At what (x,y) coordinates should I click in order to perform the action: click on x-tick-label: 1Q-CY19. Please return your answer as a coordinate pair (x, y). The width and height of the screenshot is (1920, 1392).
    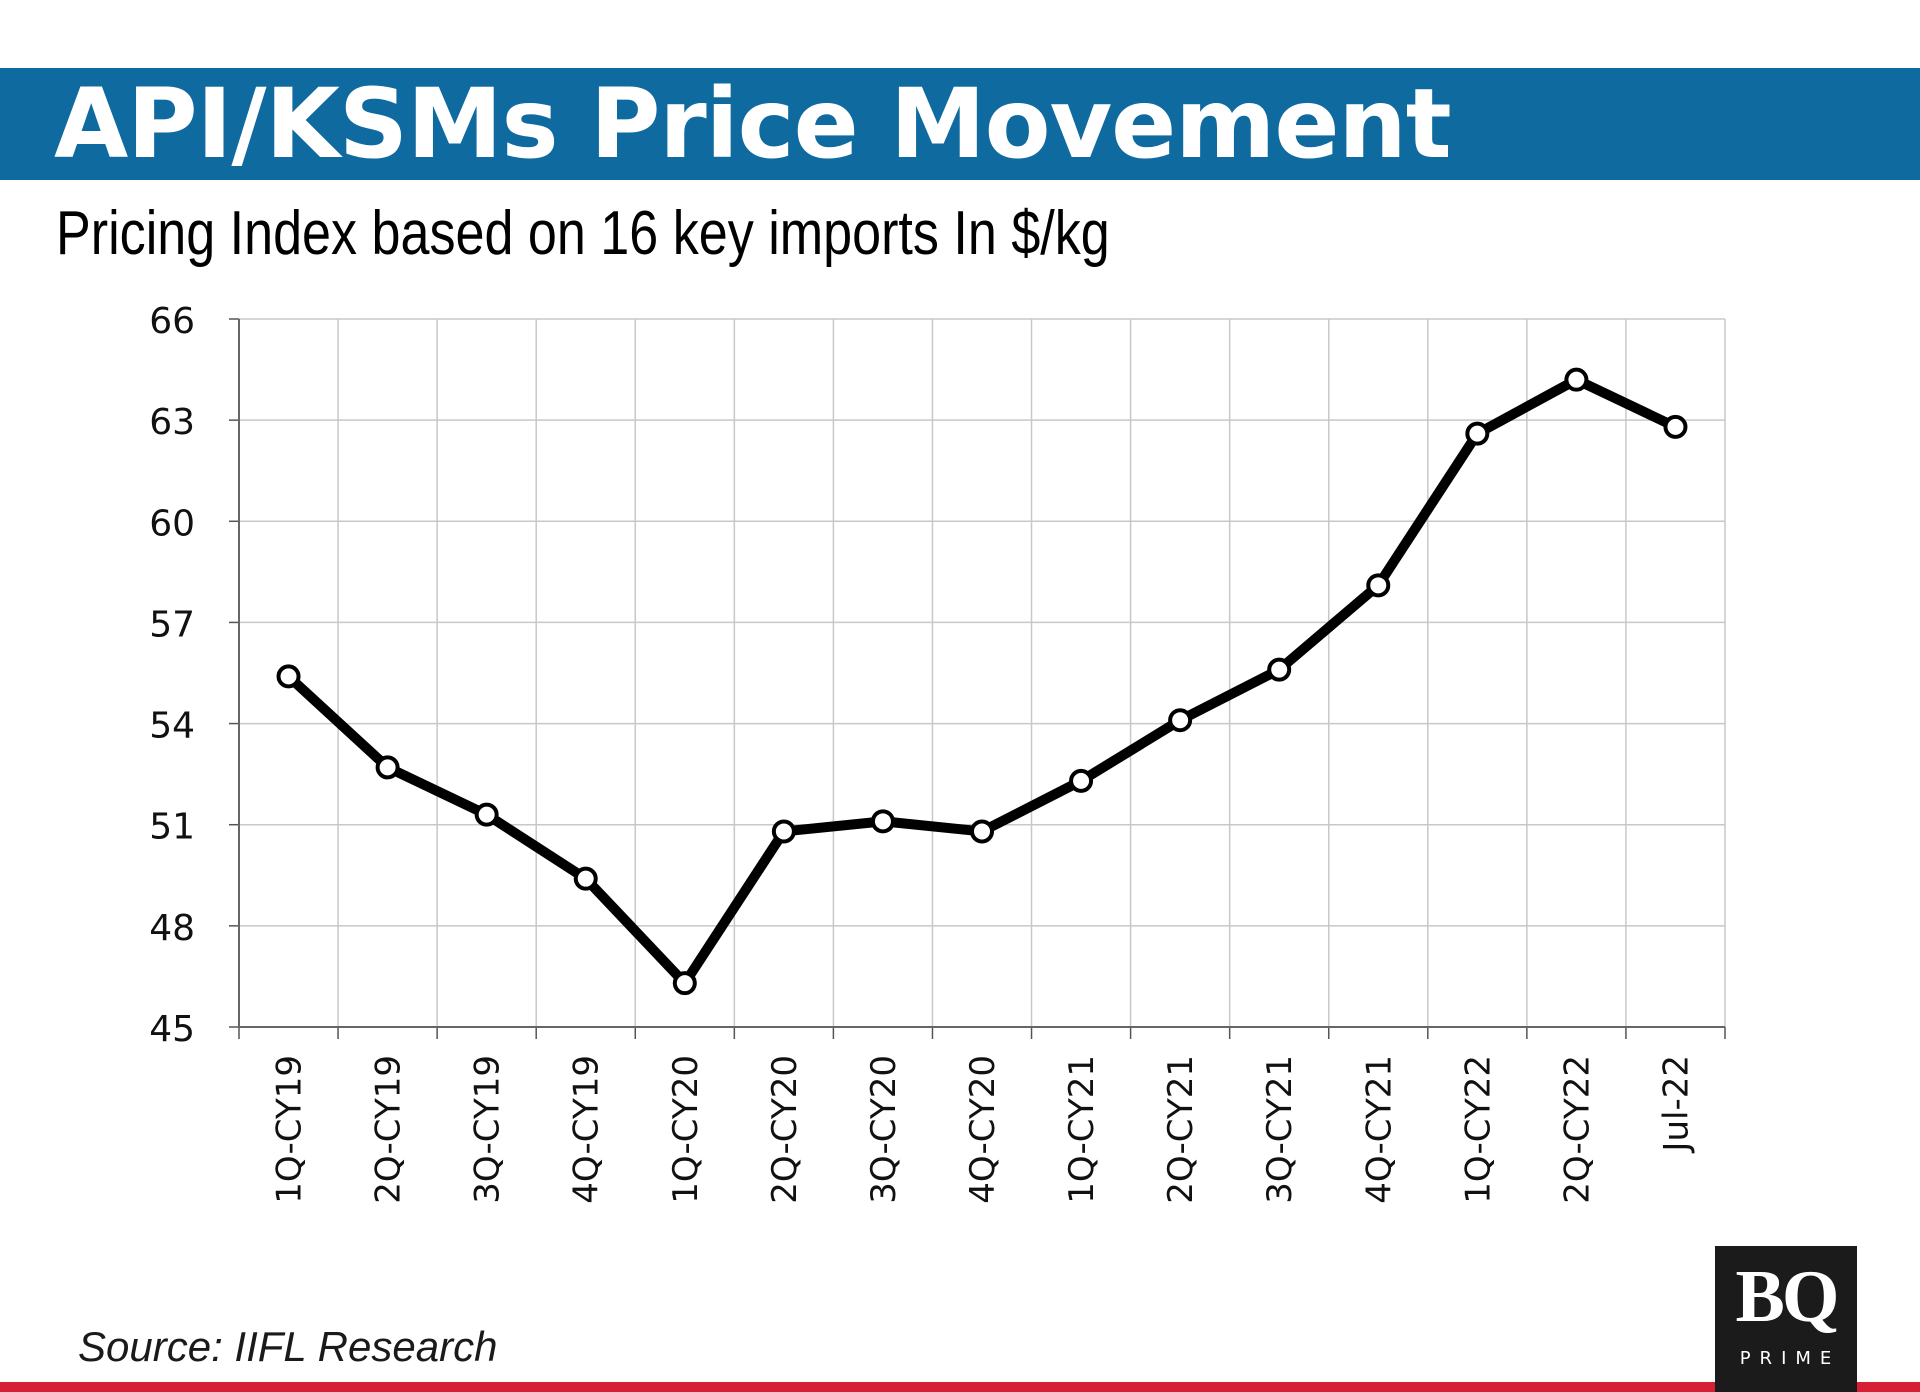
    Looking at the image, I should click on (290, 1129).